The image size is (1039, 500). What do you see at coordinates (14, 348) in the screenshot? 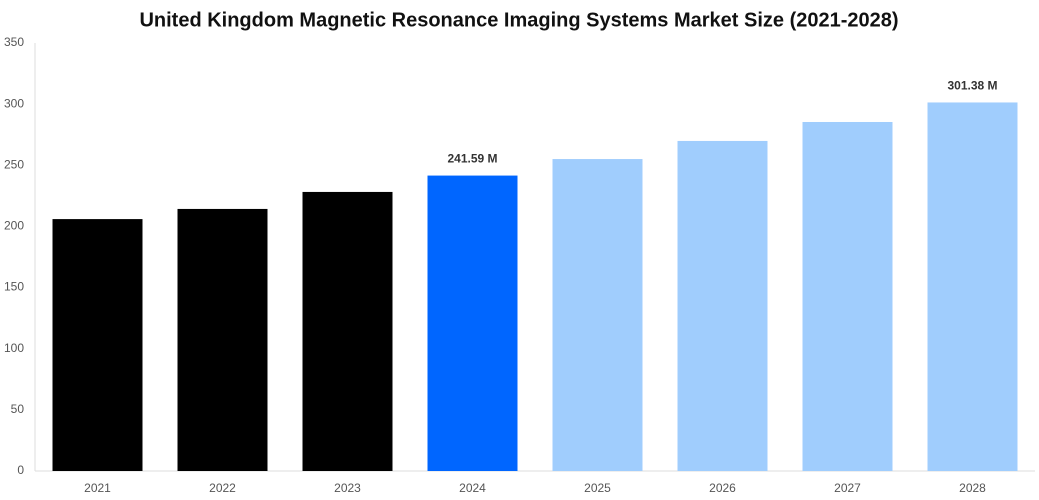
I see `y-tick-label: 100` at bounding box center [14, 348].